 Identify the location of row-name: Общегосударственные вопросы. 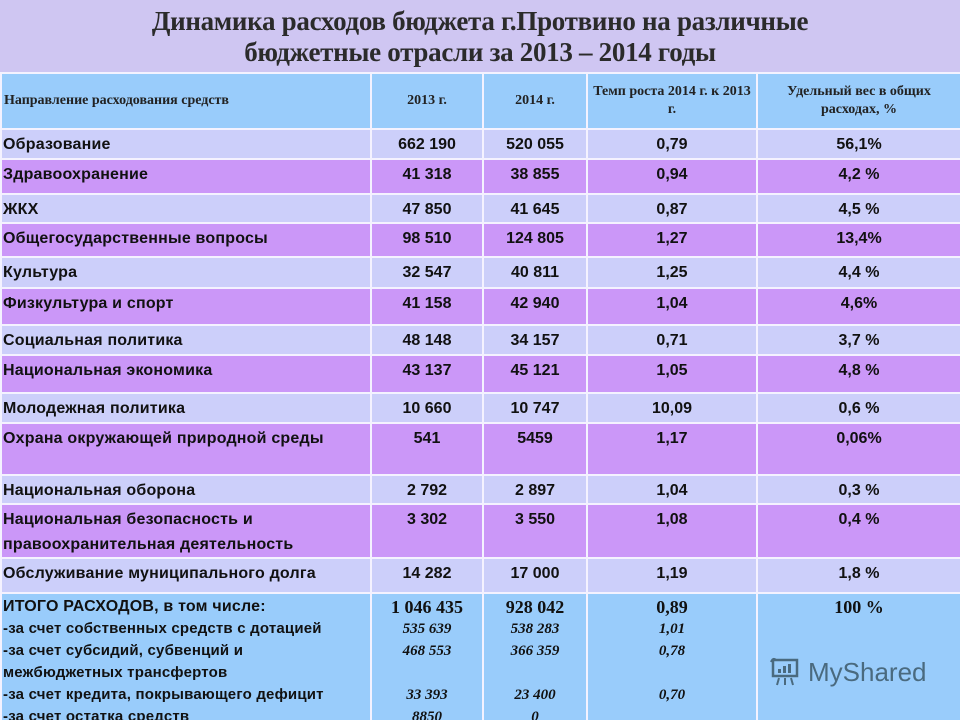
(186, 240).